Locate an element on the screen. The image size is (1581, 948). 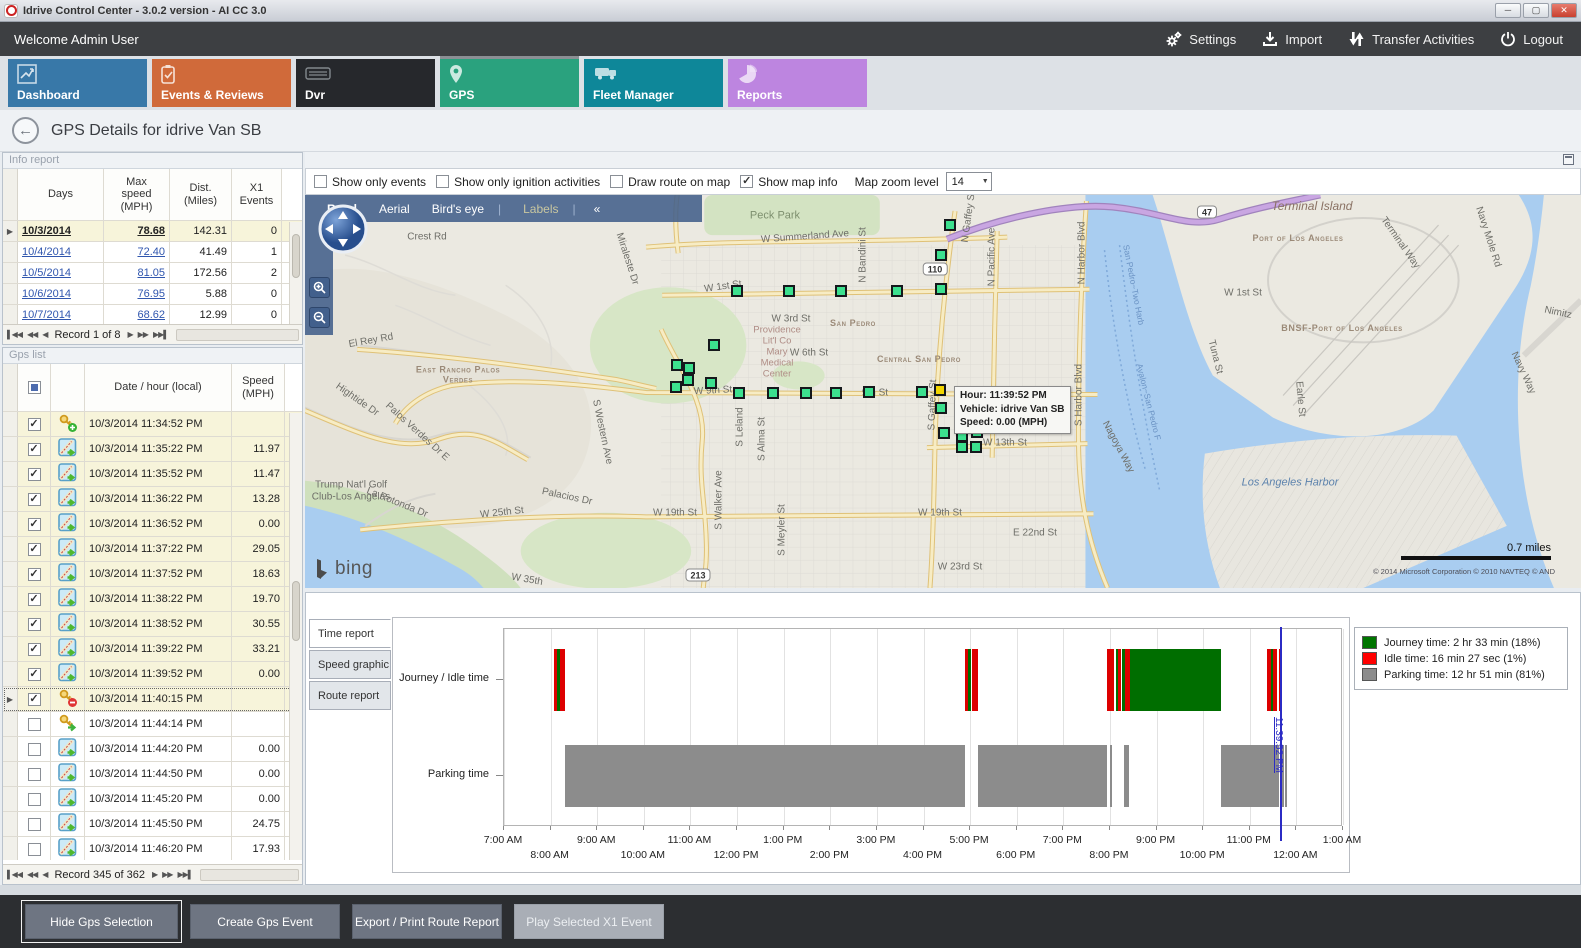
day-link: 10/5/2014 is located at coordinates (46, 273).